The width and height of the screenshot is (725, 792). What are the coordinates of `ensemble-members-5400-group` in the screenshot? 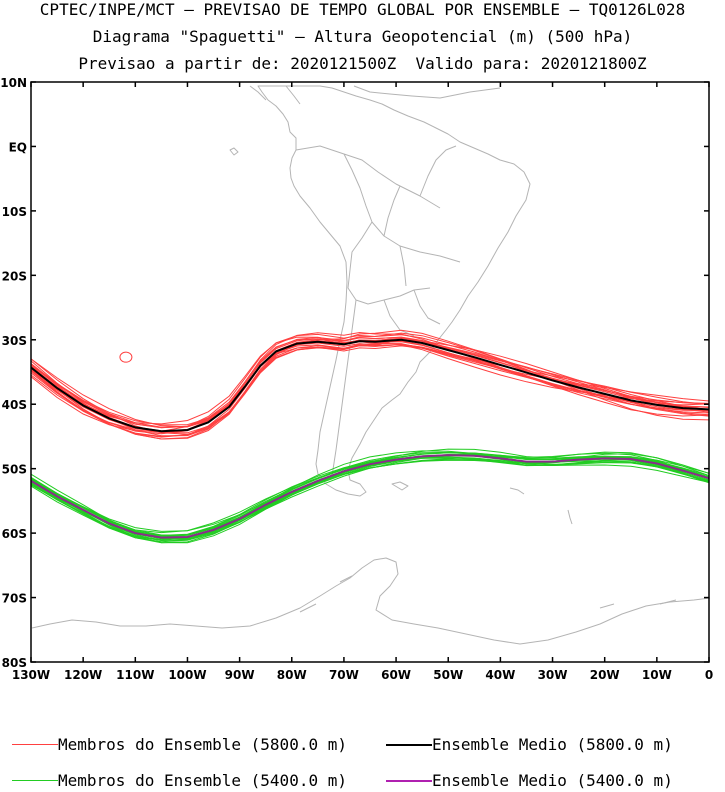 It's located at (370, 496).